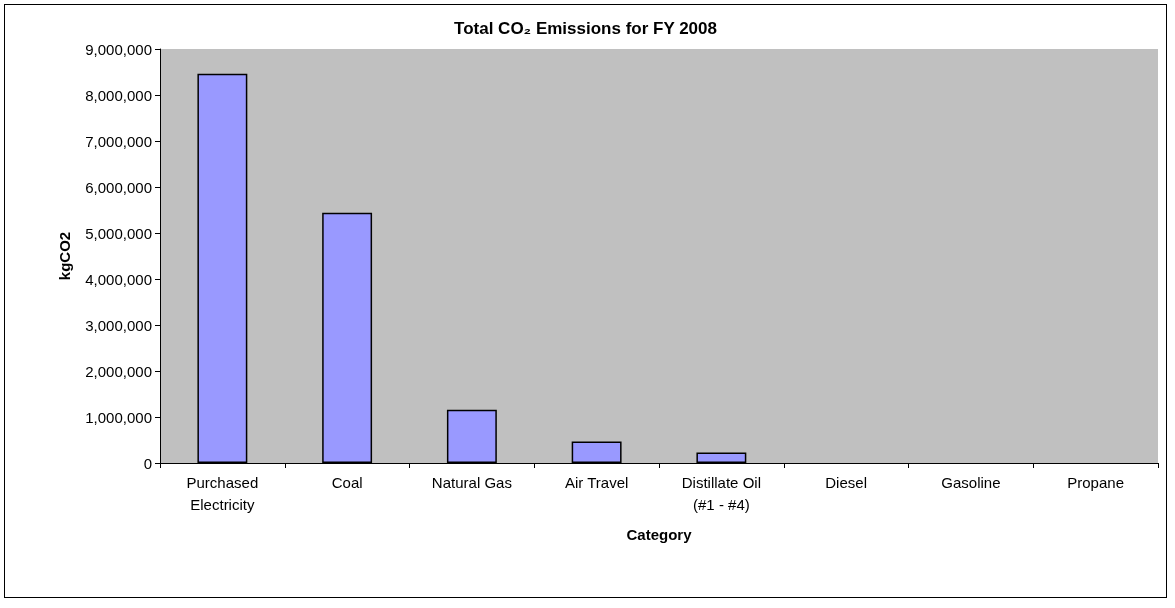  Describe the element at coordinates (64, 256) in the screenshot. I see `y-axis-title: kgCO2` at that location.